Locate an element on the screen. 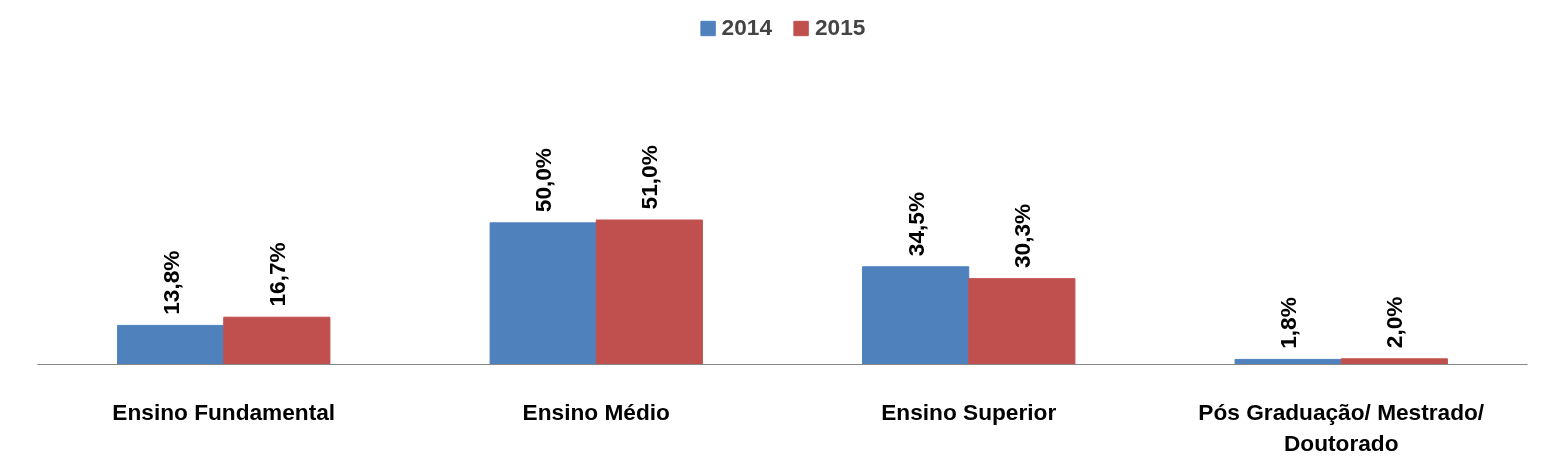 The width and height of the screenshot is (1545, 458). x-tick-label: Ensino Médio is located at coordinates (596, 411).